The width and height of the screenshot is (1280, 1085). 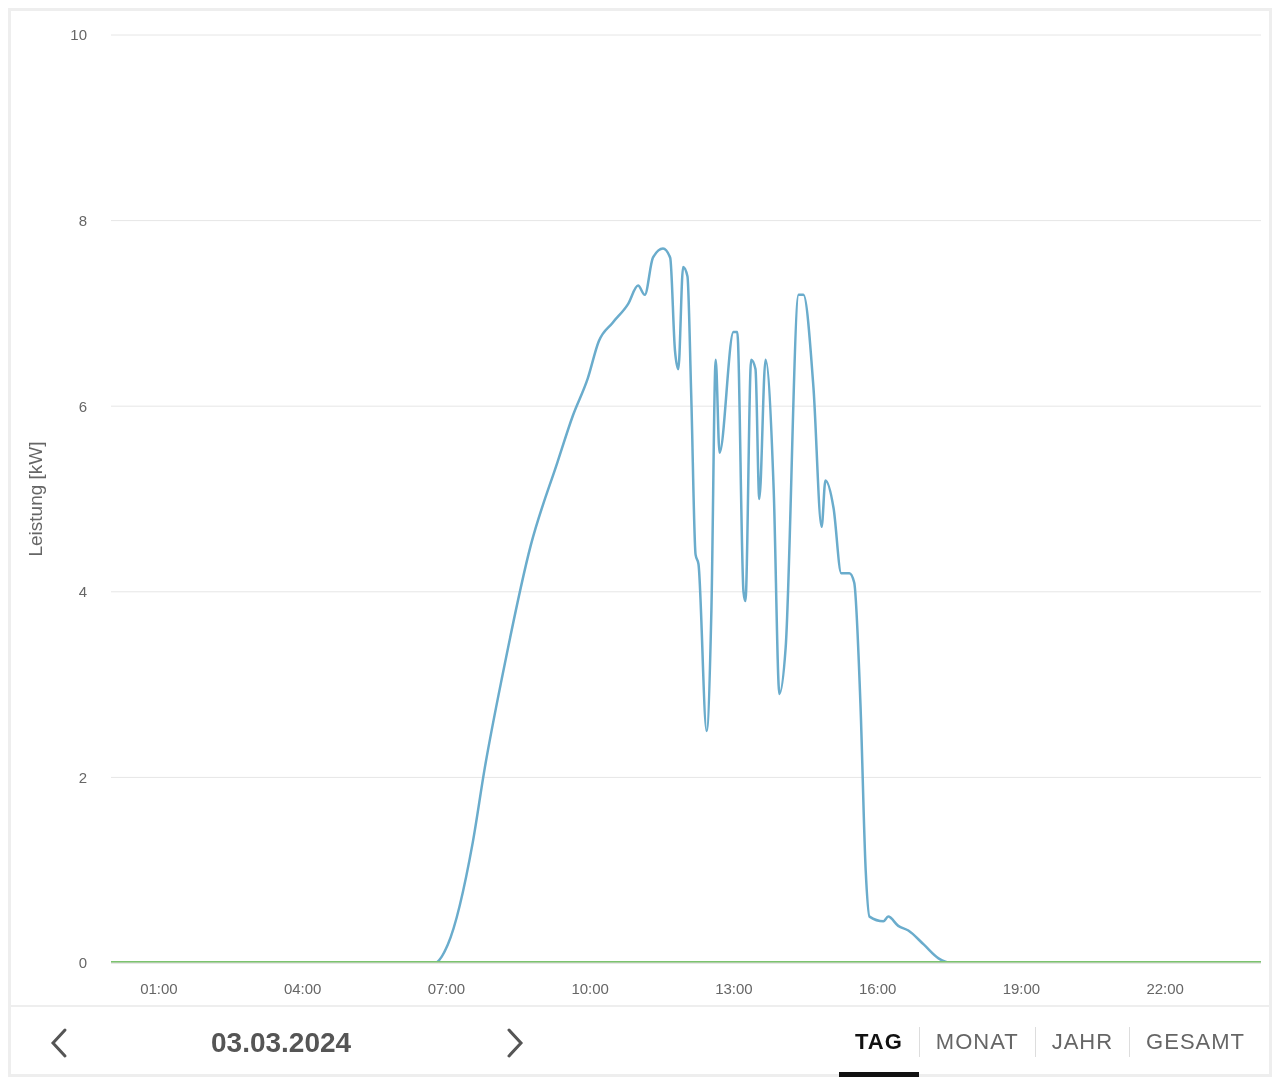 I want to click on text: JAHR, so click(x=1082, y=1042).